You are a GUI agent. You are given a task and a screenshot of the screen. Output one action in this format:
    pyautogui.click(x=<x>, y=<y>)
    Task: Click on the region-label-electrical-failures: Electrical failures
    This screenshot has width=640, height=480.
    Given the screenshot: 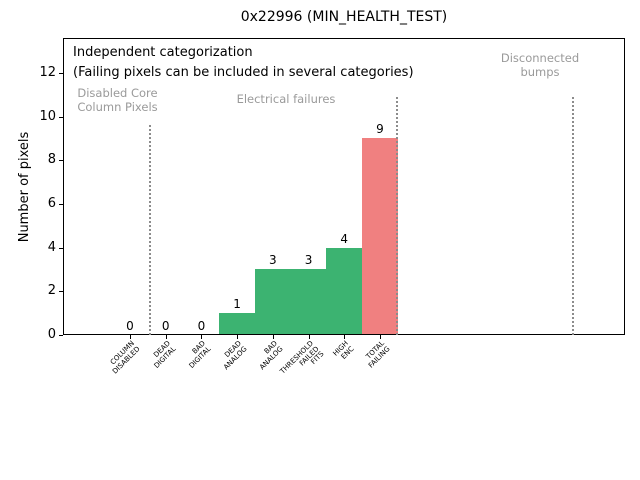 What is the action you would take?
    pyautogui.click(x=286, y=99)
    